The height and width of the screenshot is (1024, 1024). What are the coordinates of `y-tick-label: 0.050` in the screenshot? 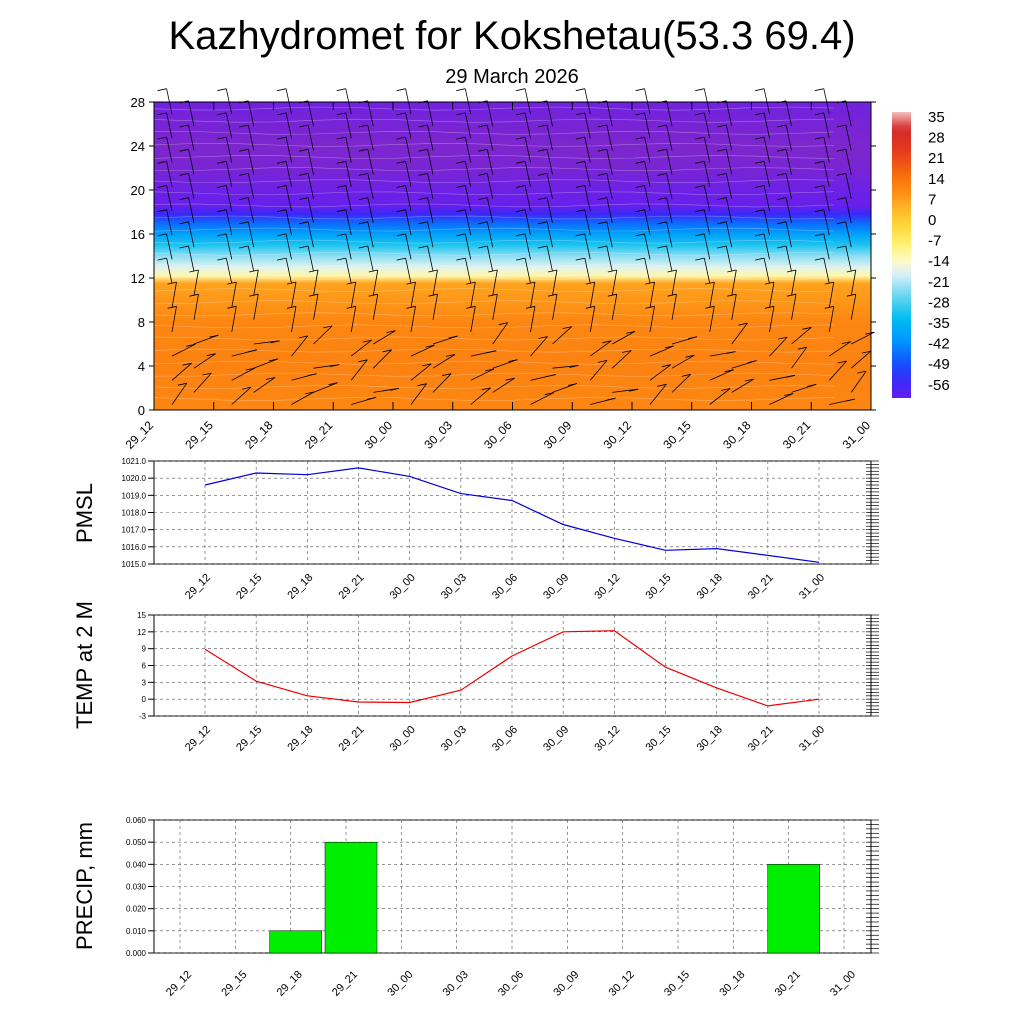 It's located at (136, 842).